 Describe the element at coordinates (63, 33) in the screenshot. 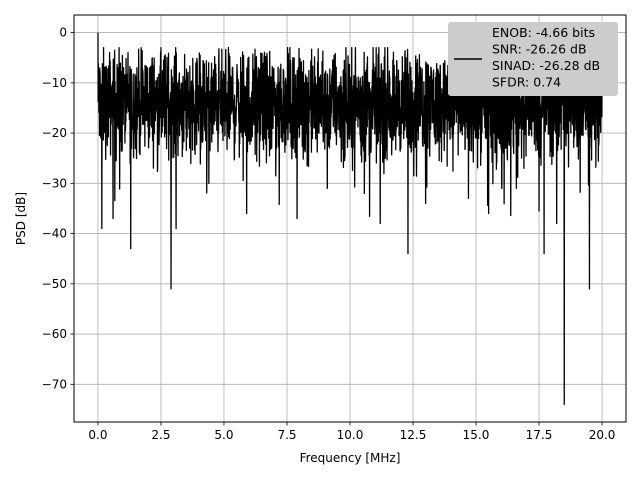

I see `y-tick-label: 0` at that location.